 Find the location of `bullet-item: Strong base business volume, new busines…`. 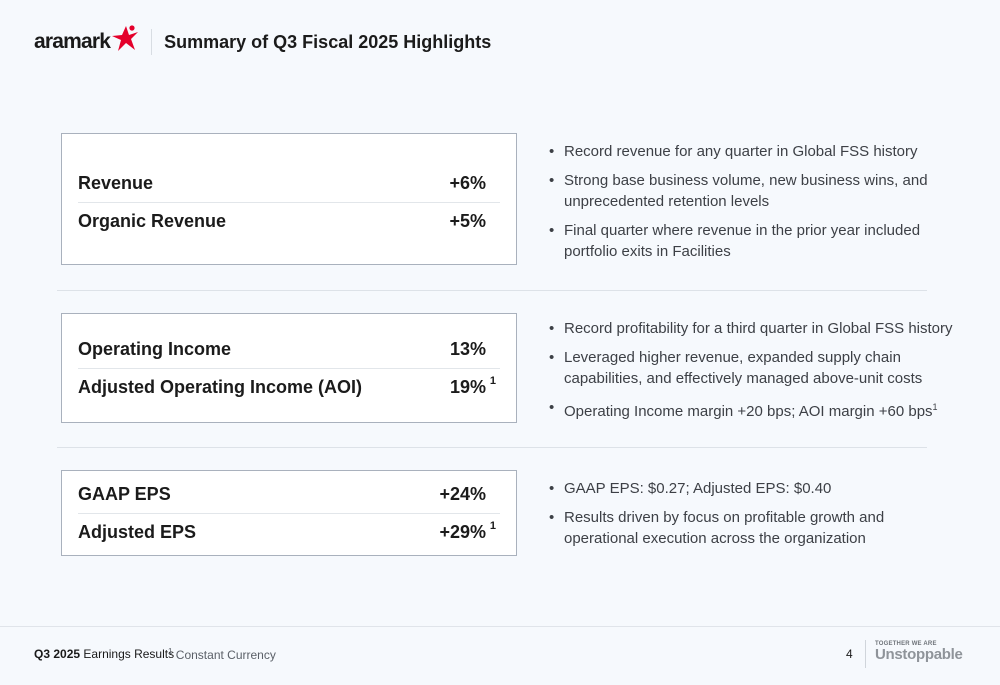

bullet-item: Strong base business volume, new busines… is located at coordinates (754, 191).